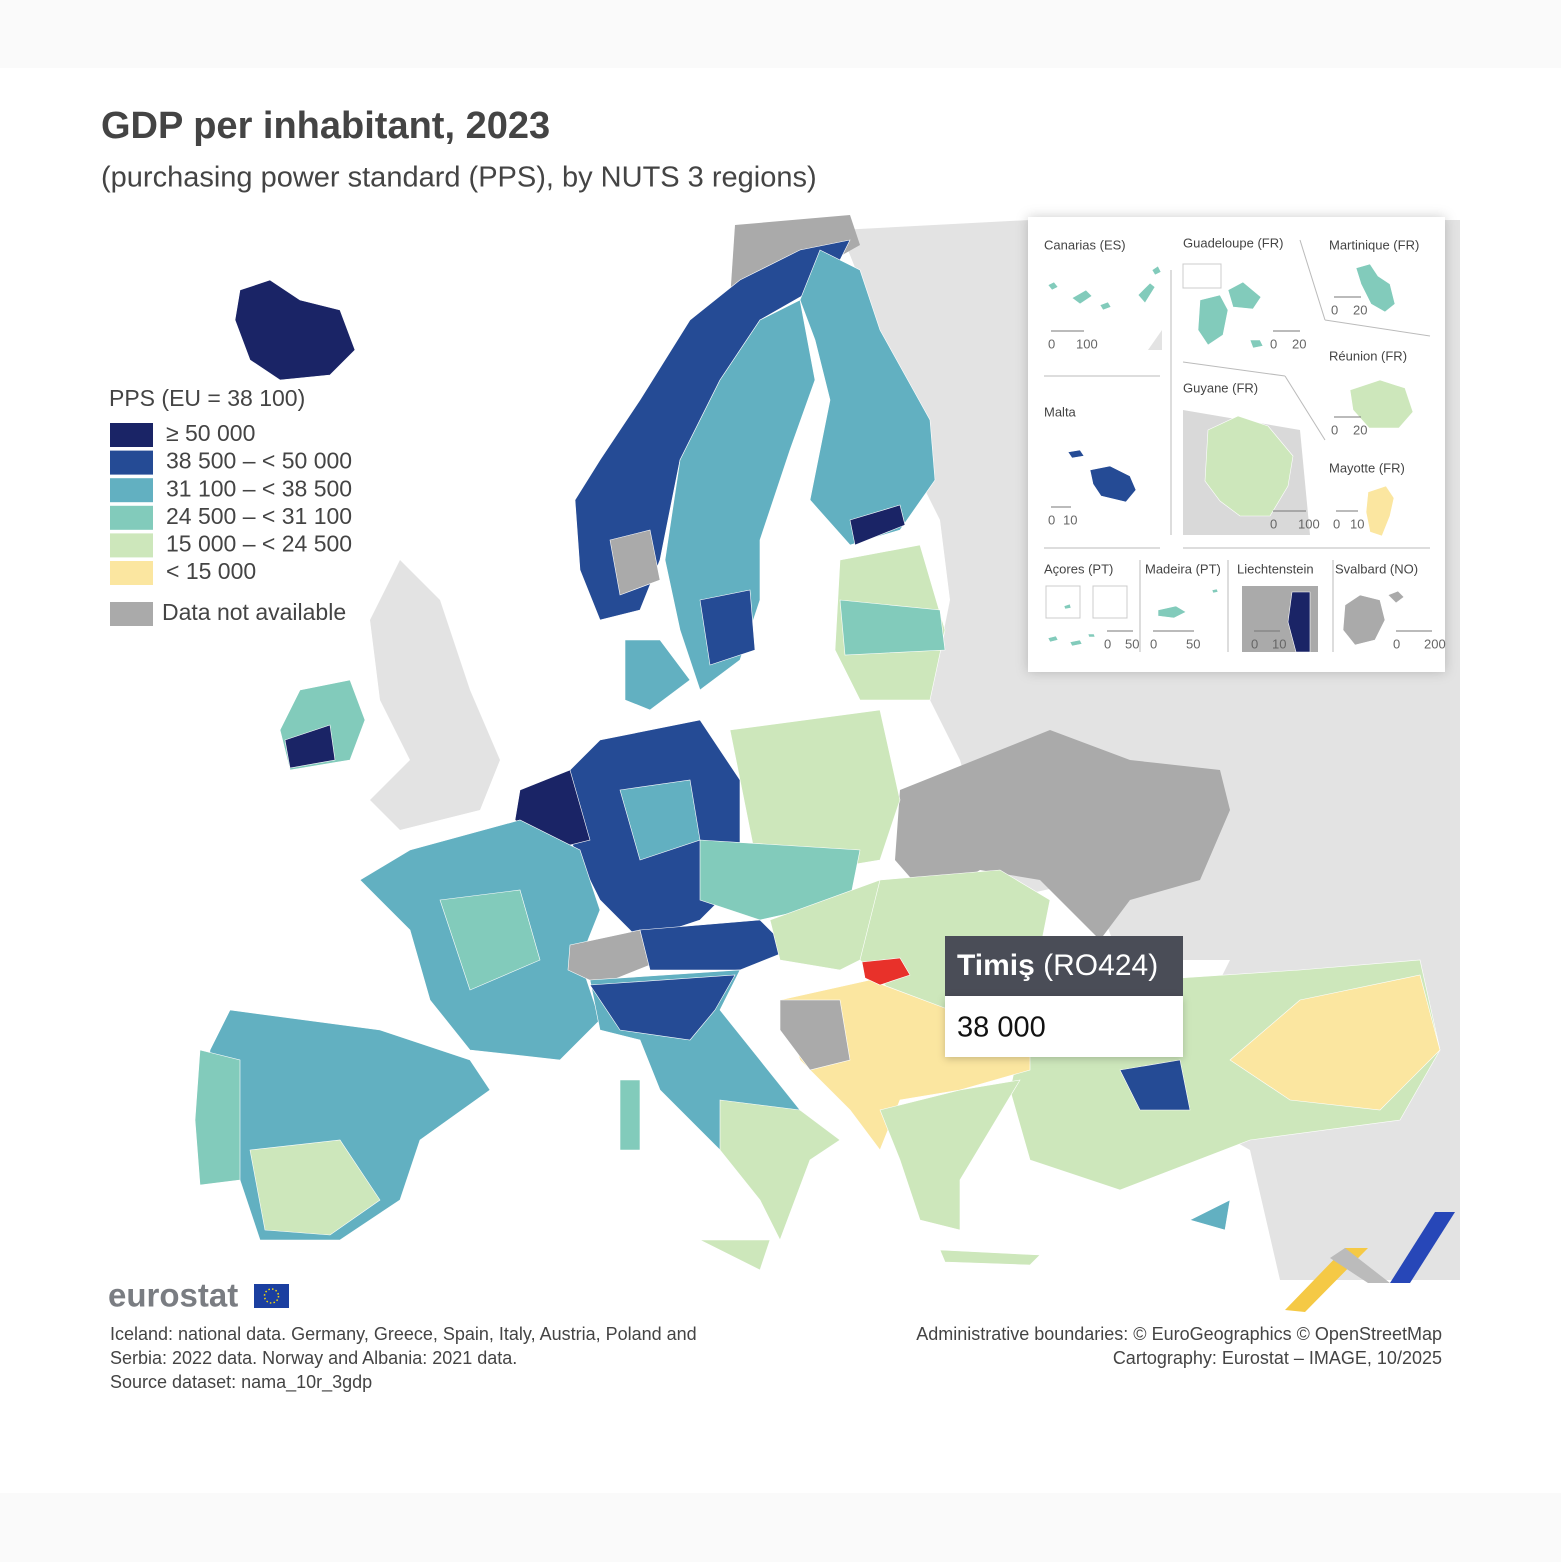 The image size is (1561, 1567). Describe the element at coordinates (1001, 1028) in the screenshot. I see `tooltip-value: 38 000` at that location.